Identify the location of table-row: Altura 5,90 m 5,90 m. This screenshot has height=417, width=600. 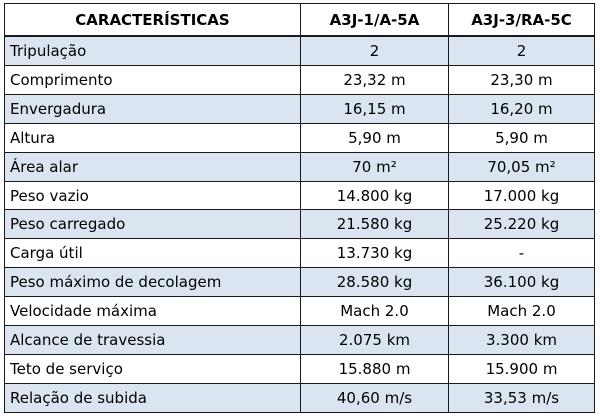
(299, 137).